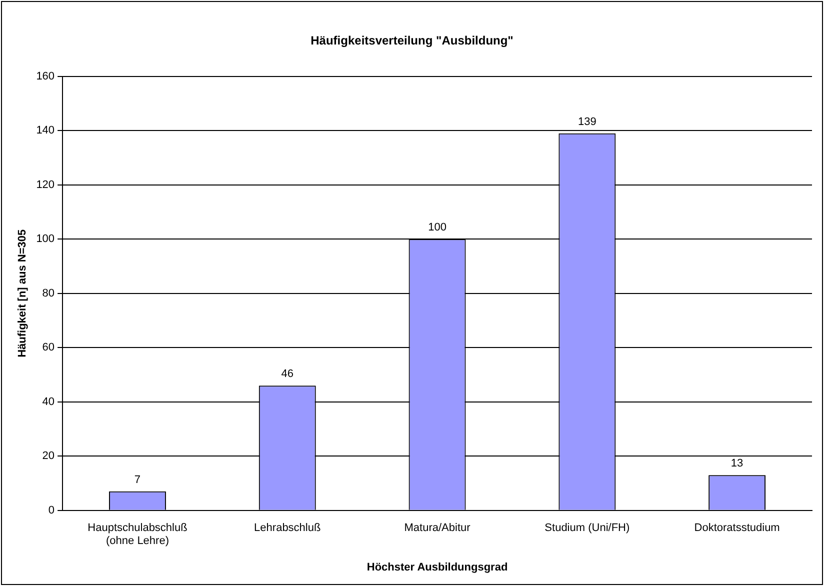 The height and width of the screenshot is (586, 824). I want to click on data-label: 7, so click(137, 480).